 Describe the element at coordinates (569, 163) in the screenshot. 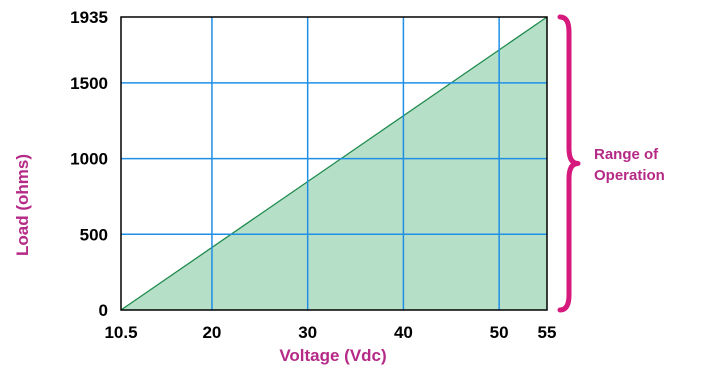

I see `range-brace` at that location.